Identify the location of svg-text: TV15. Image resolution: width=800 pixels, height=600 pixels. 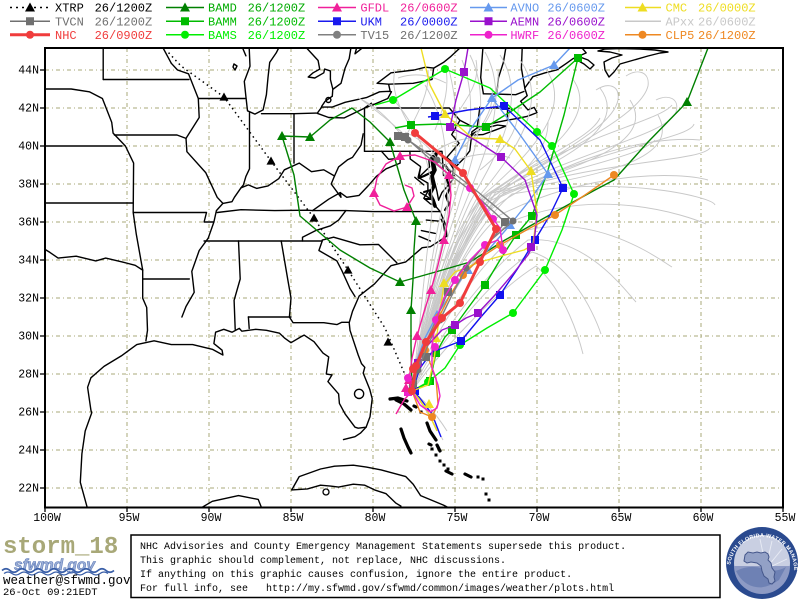
(374, 36).